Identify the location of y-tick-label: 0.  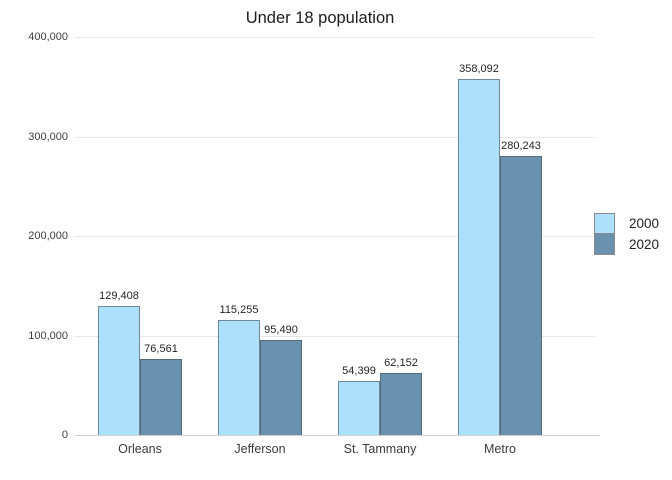
(64, 435).